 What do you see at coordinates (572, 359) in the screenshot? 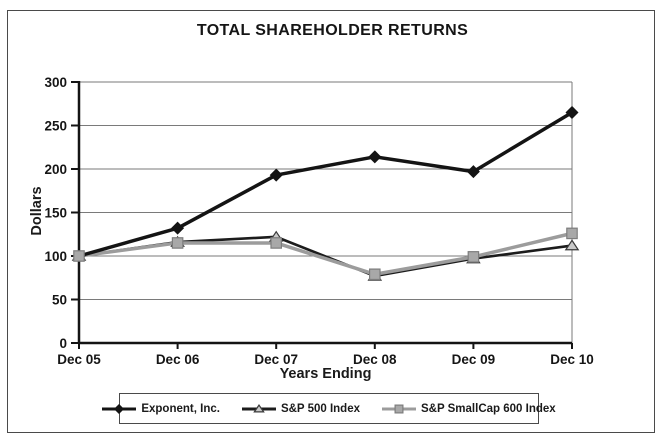
I see `x-tick-label: Dec 10` at bounding box center [572, 359].